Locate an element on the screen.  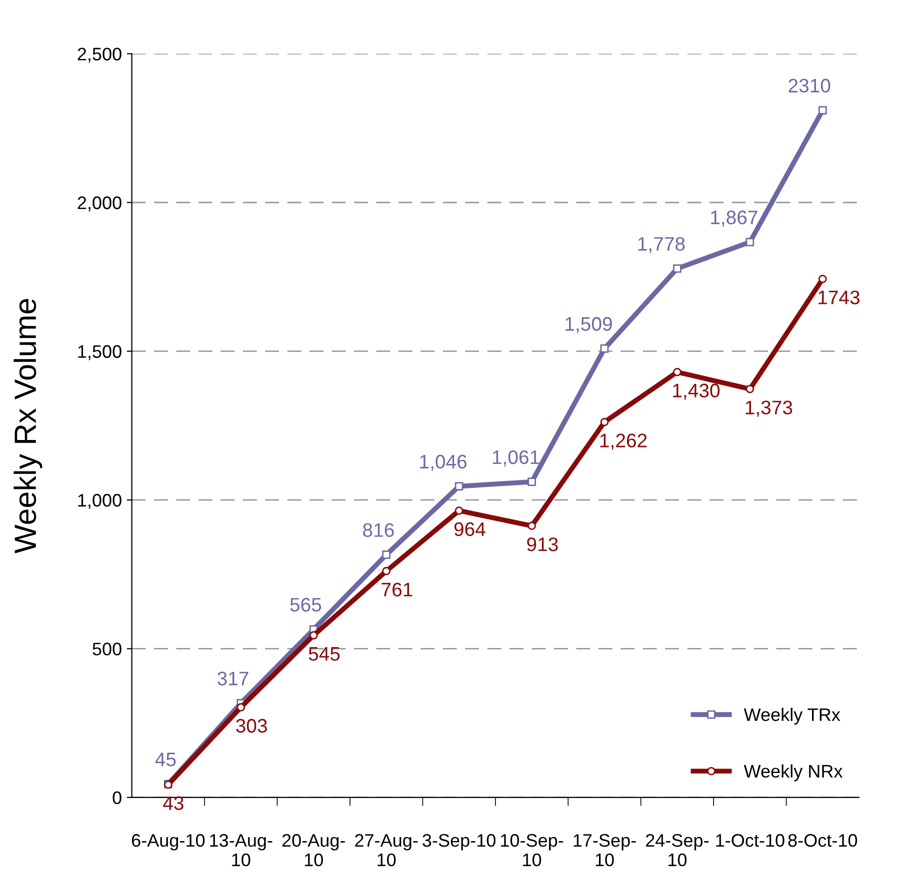
data-label: 2310 is located at coordinates (809, 85).